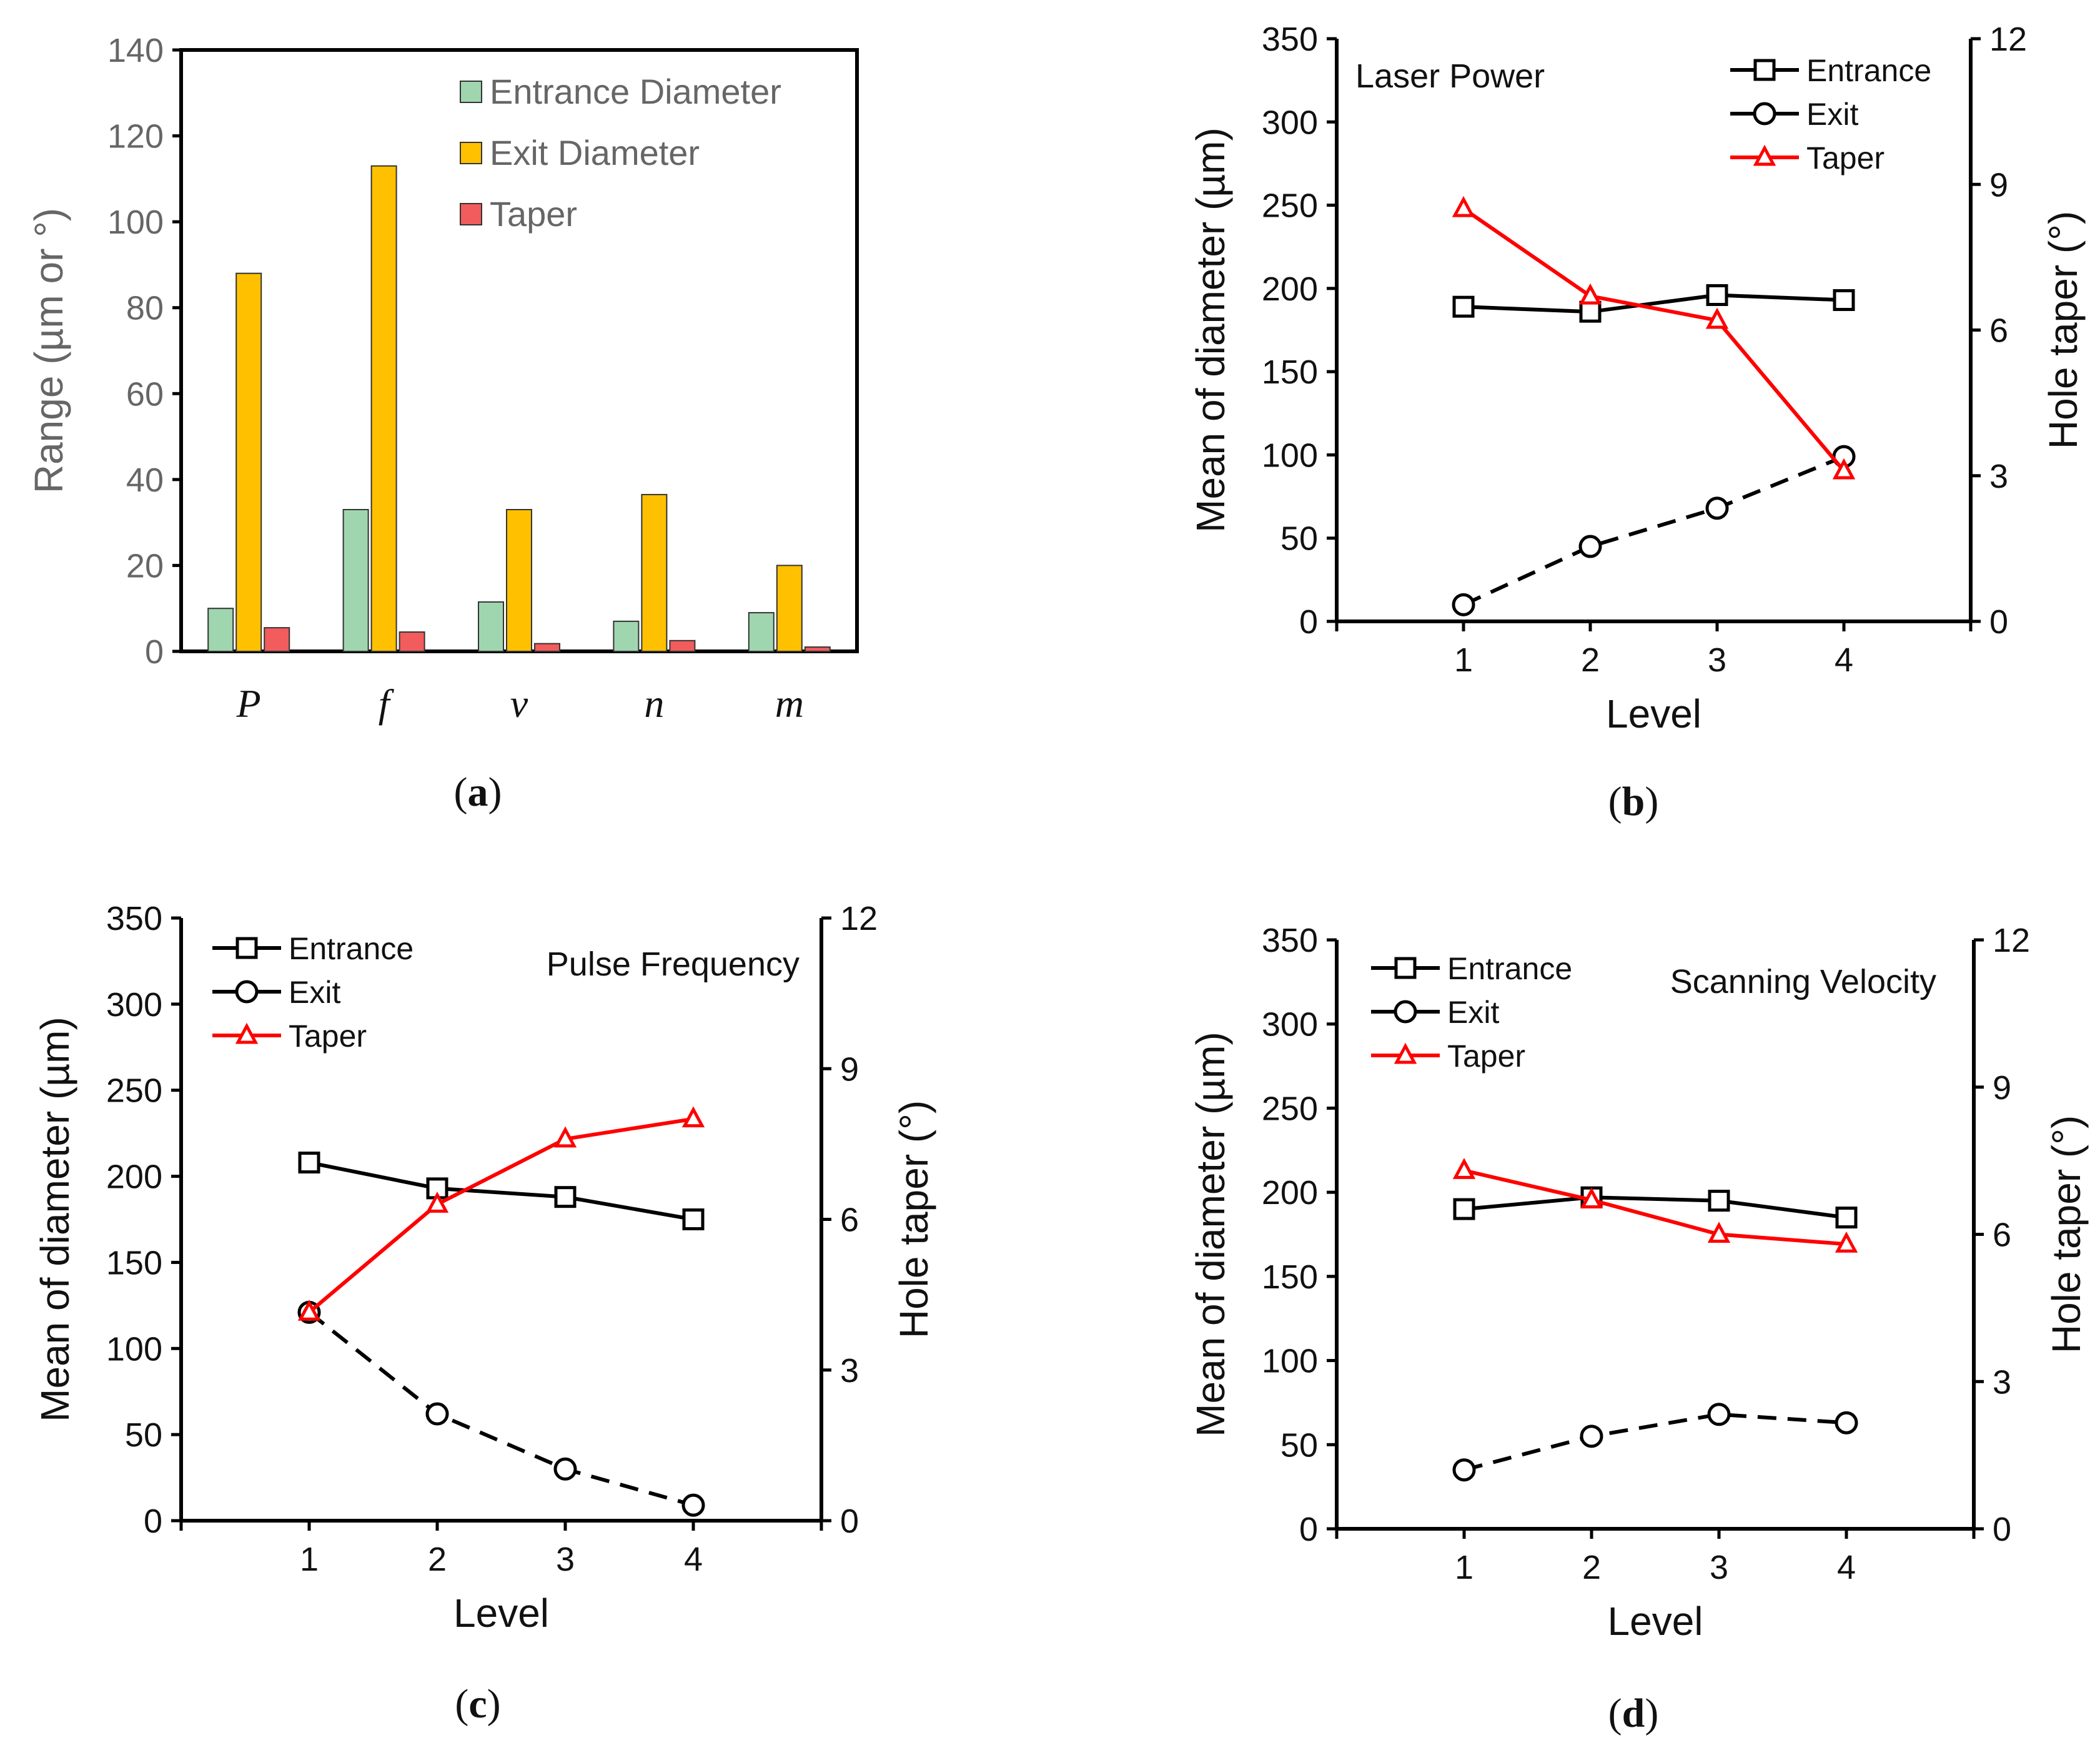 The height and width of the screenshot is (1753, 2100). What do you see at coordinates (1450, 76) in the screenshot?
I see `panel-title-b: Laser Power` at bounding box center [1450, 76].